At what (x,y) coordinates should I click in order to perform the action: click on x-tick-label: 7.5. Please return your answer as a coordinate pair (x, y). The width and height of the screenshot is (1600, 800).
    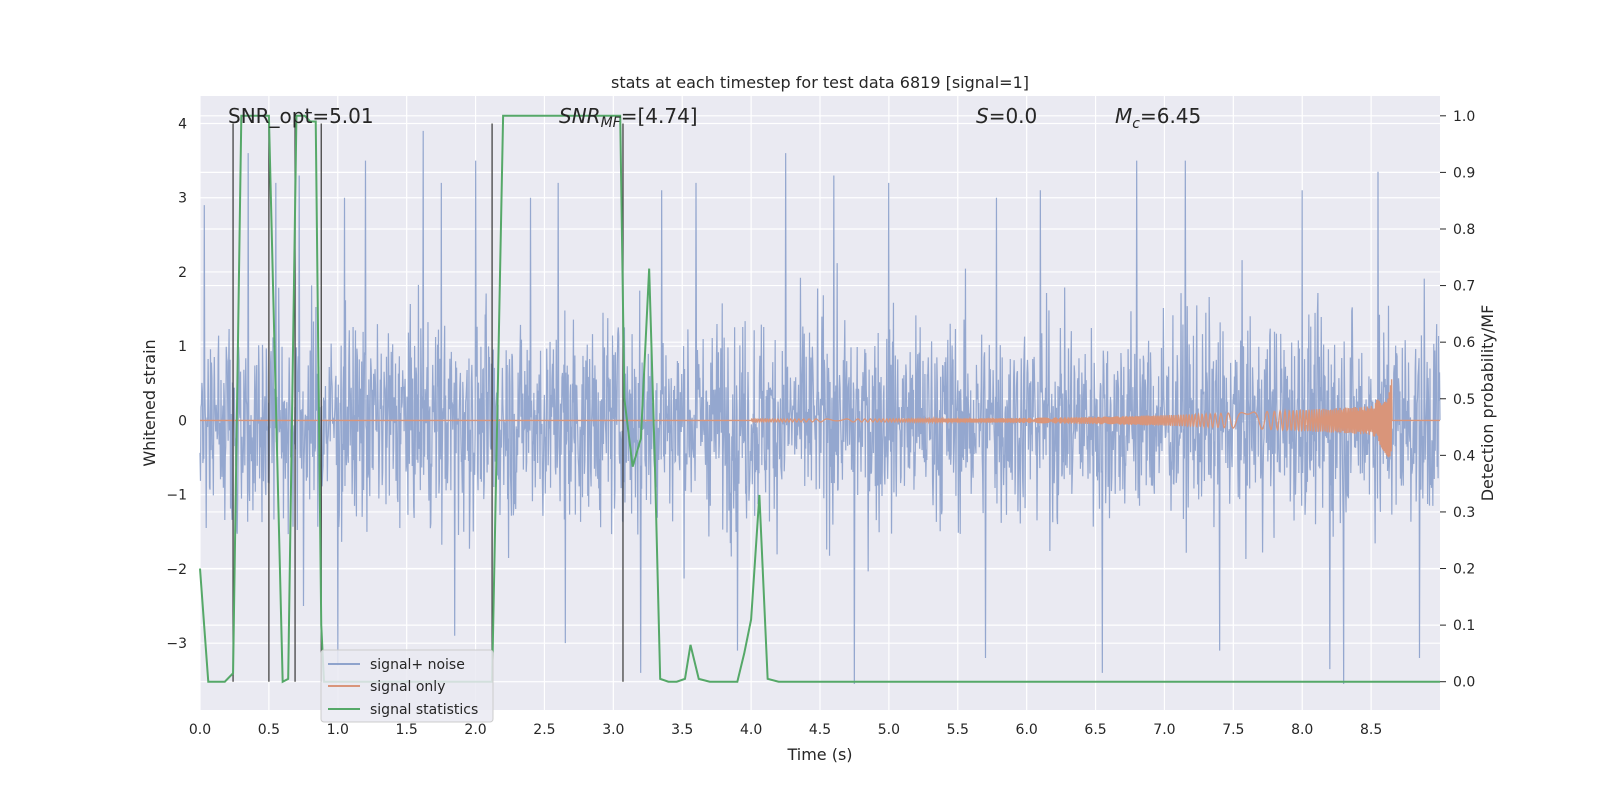
    Looking at the image, I should click on (1233, 730).